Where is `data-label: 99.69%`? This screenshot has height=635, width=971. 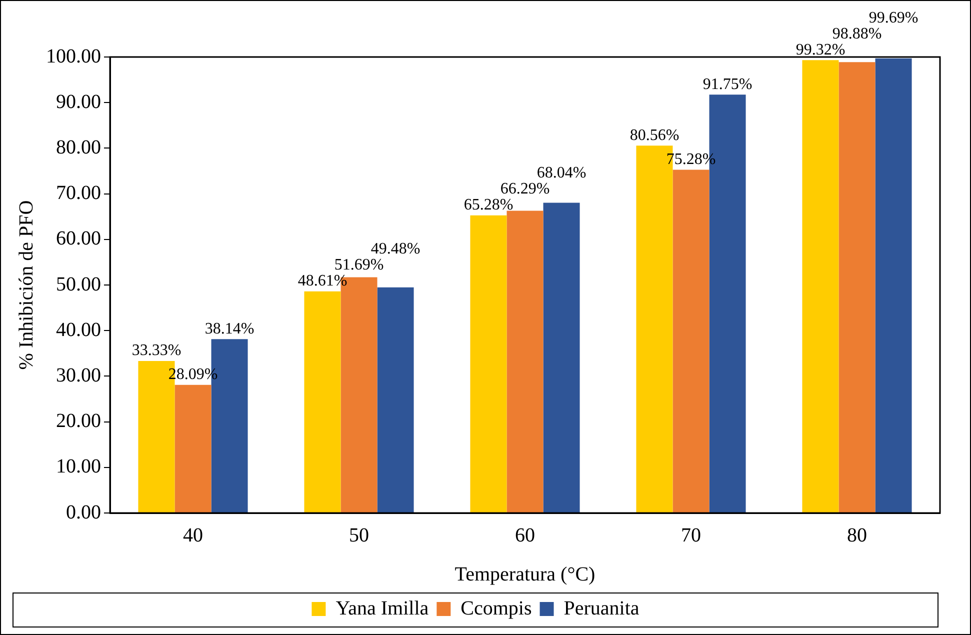 data-label: 99.69% is located at coordinates (893, 17).